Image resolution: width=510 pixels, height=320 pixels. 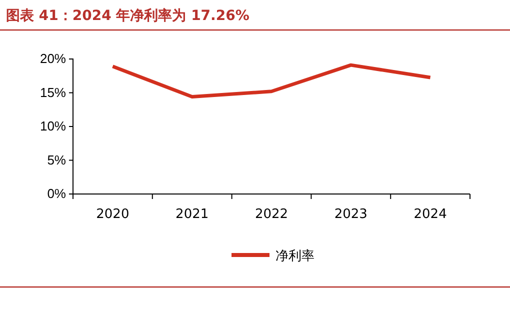 I want to click on x-tick-label: 2020, so click(x=113, y=214).